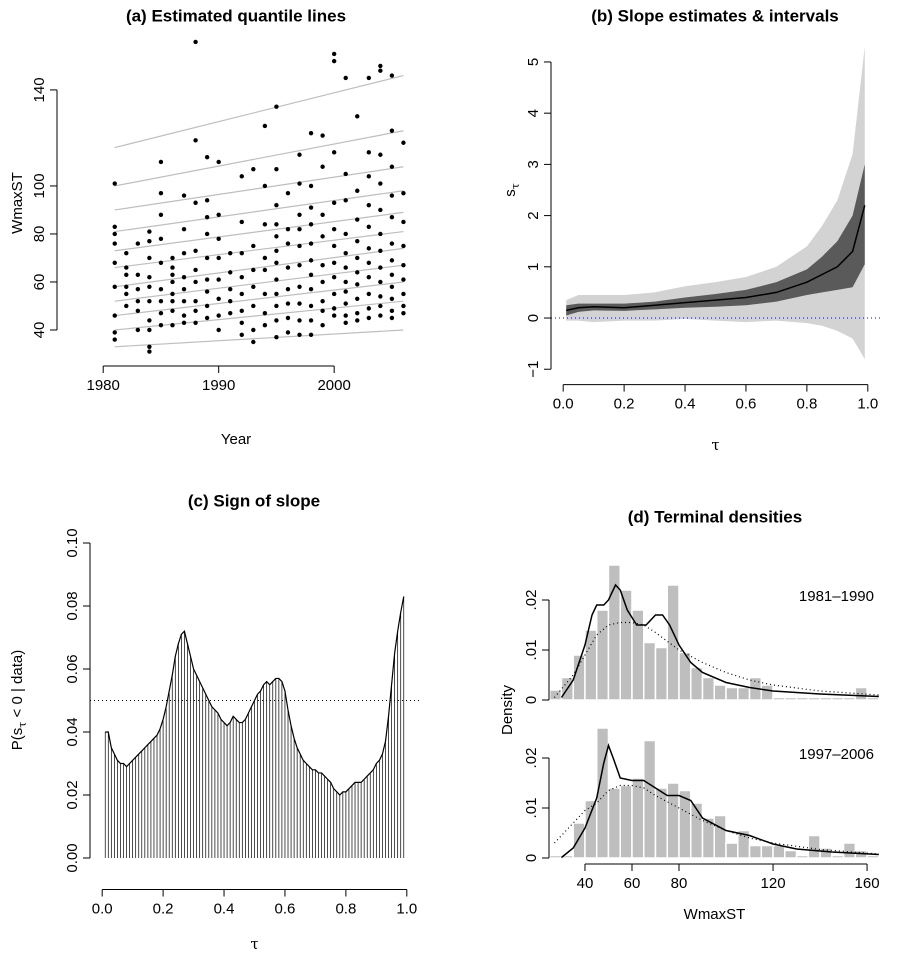 The width and height of the screenshot is (903, 955). Describe the element at coordinates (533, 318) in the screenshot. I see `y-tick-label: 0` at that location.